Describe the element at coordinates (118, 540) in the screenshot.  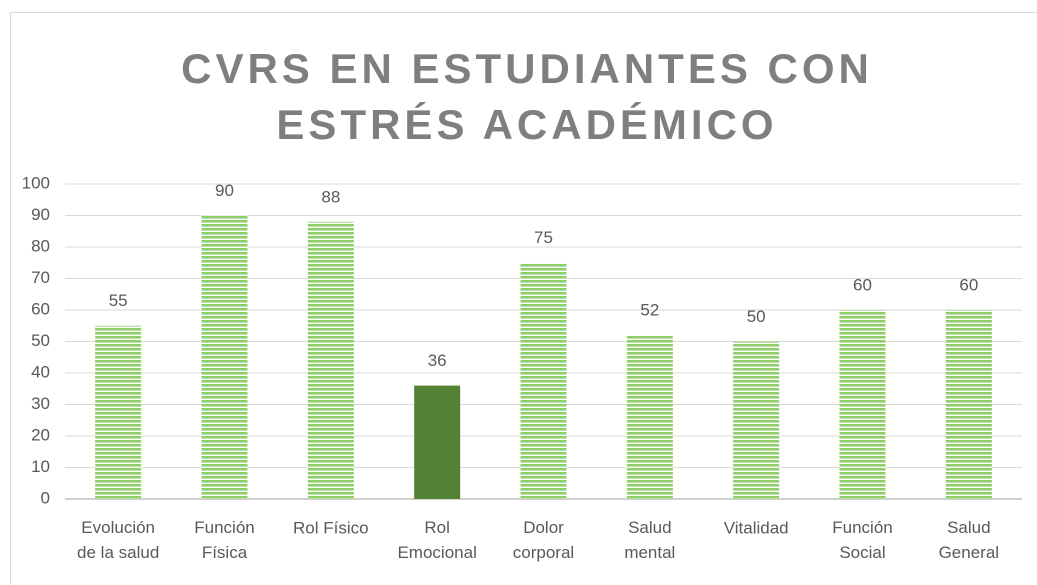
I see `x-tick-label: Evolución de la salud` at that location.